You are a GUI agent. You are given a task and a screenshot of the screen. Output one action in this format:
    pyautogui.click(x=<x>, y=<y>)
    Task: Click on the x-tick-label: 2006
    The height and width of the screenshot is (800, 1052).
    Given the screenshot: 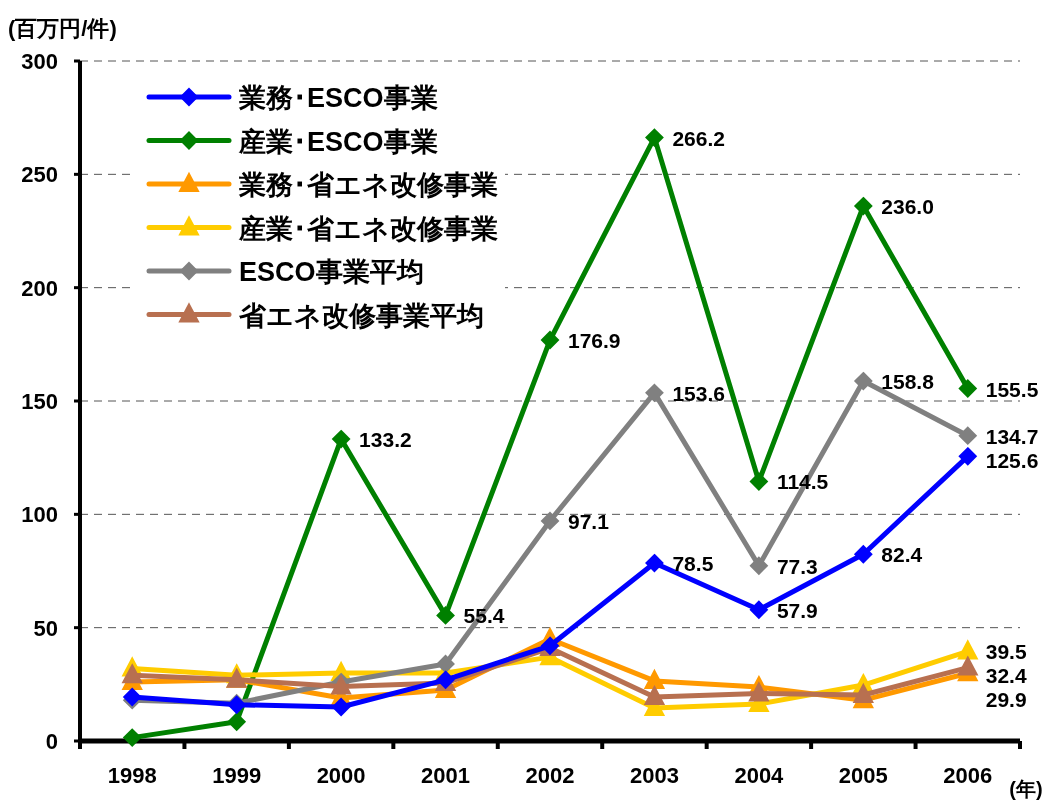 What is the action you would take?
    pyautogui.click(x=968, y=775)
    